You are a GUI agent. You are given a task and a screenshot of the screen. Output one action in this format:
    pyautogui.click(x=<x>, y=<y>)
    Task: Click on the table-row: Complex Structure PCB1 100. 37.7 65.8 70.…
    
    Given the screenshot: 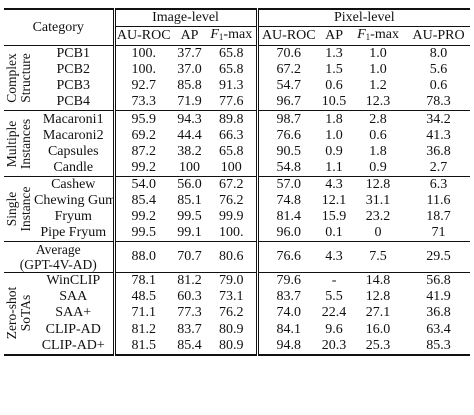 What is the action you would take?
    pyautogui.click(x=237, y=74)
    